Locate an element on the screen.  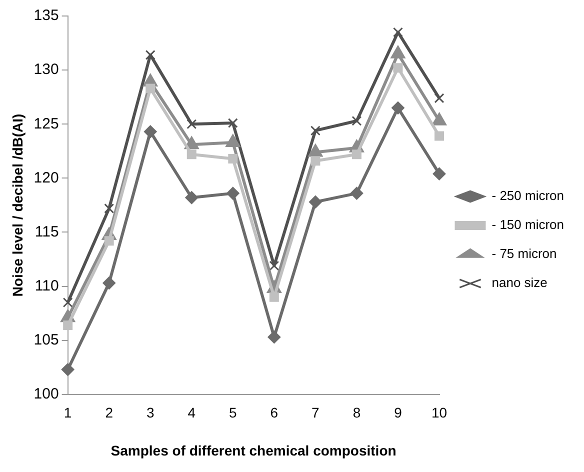
y-tick-label: 105 is located at coordinates (46, 339).